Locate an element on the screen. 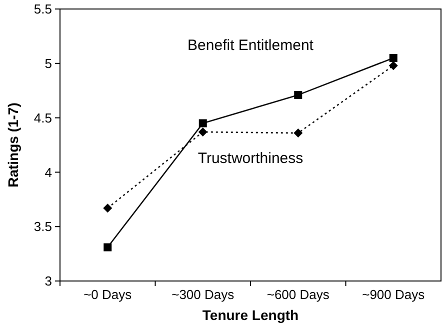  y-tick-label: 3.5 is located at coordinates (43, 226).